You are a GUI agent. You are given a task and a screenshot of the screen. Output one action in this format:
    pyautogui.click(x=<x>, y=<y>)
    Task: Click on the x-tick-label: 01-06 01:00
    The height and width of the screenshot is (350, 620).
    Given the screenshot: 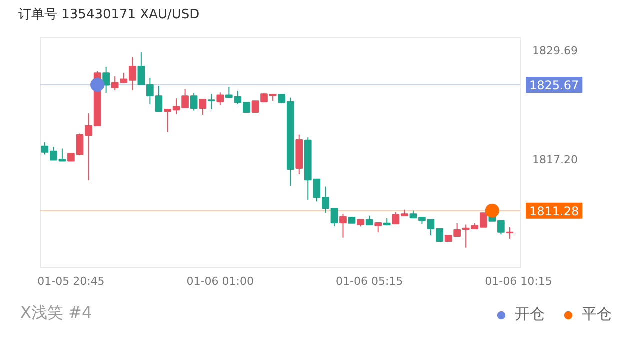 What is the action you would take?
    pyautogui.click(x=220, y=281)
    